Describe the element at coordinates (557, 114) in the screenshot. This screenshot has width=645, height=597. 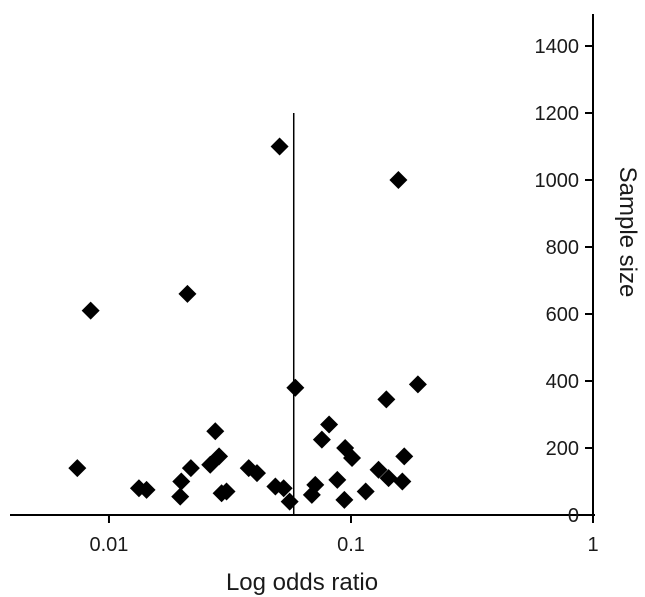
I see `y-tick-label: 1200` at that location.